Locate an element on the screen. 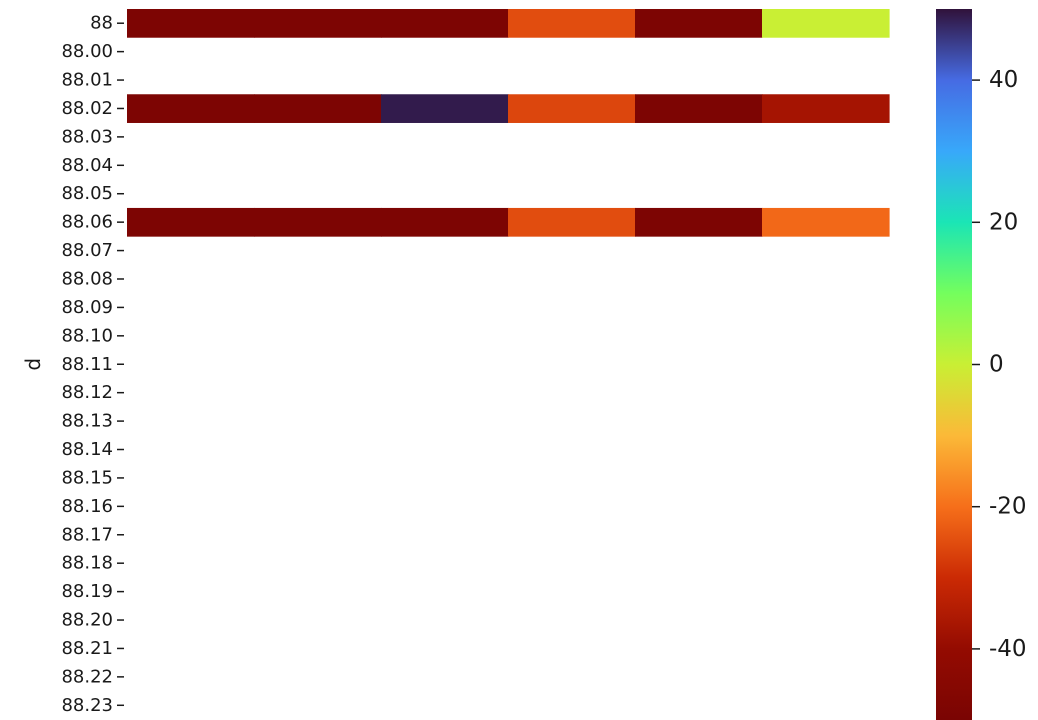 The width and height of the screenshot is (1038, 720). y-tick-label: 88.19 is located at coordinates (87, 591).